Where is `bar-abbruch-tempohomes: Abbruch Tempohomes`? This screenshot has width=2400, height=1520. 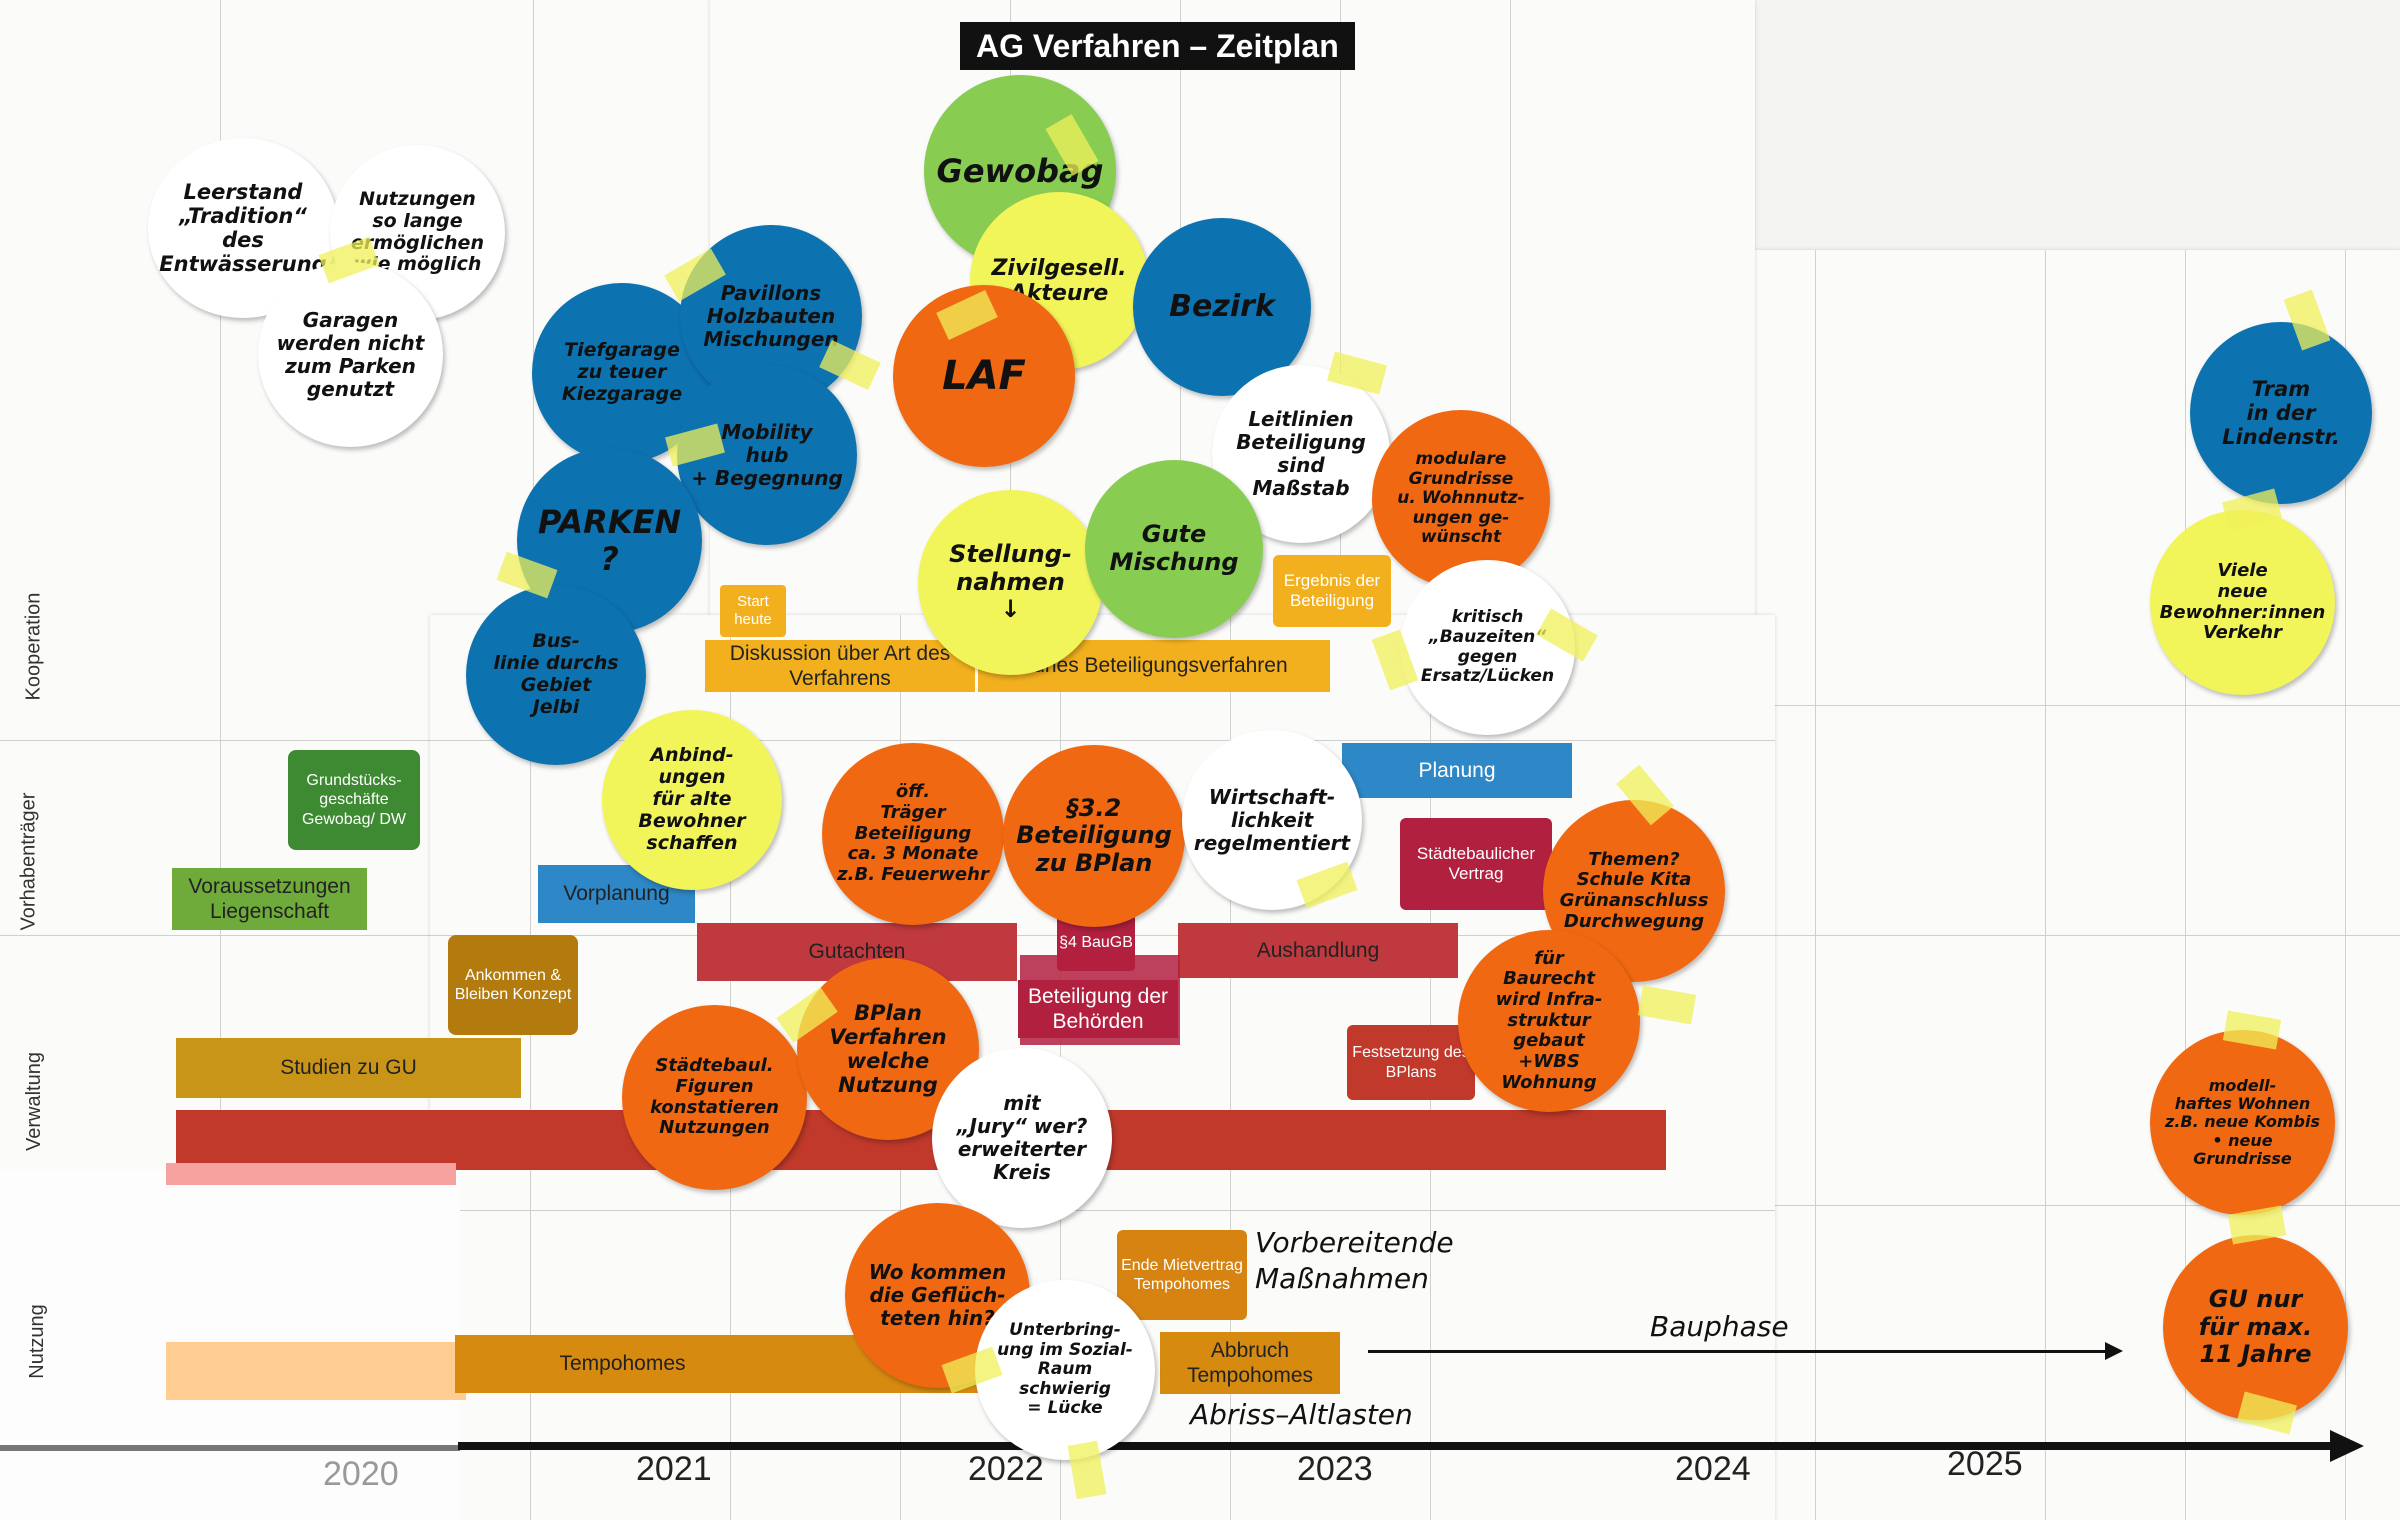
bar-abbruch-tempohomes: Abbruch Tempohomes is located at coordinates (1250, 1363).